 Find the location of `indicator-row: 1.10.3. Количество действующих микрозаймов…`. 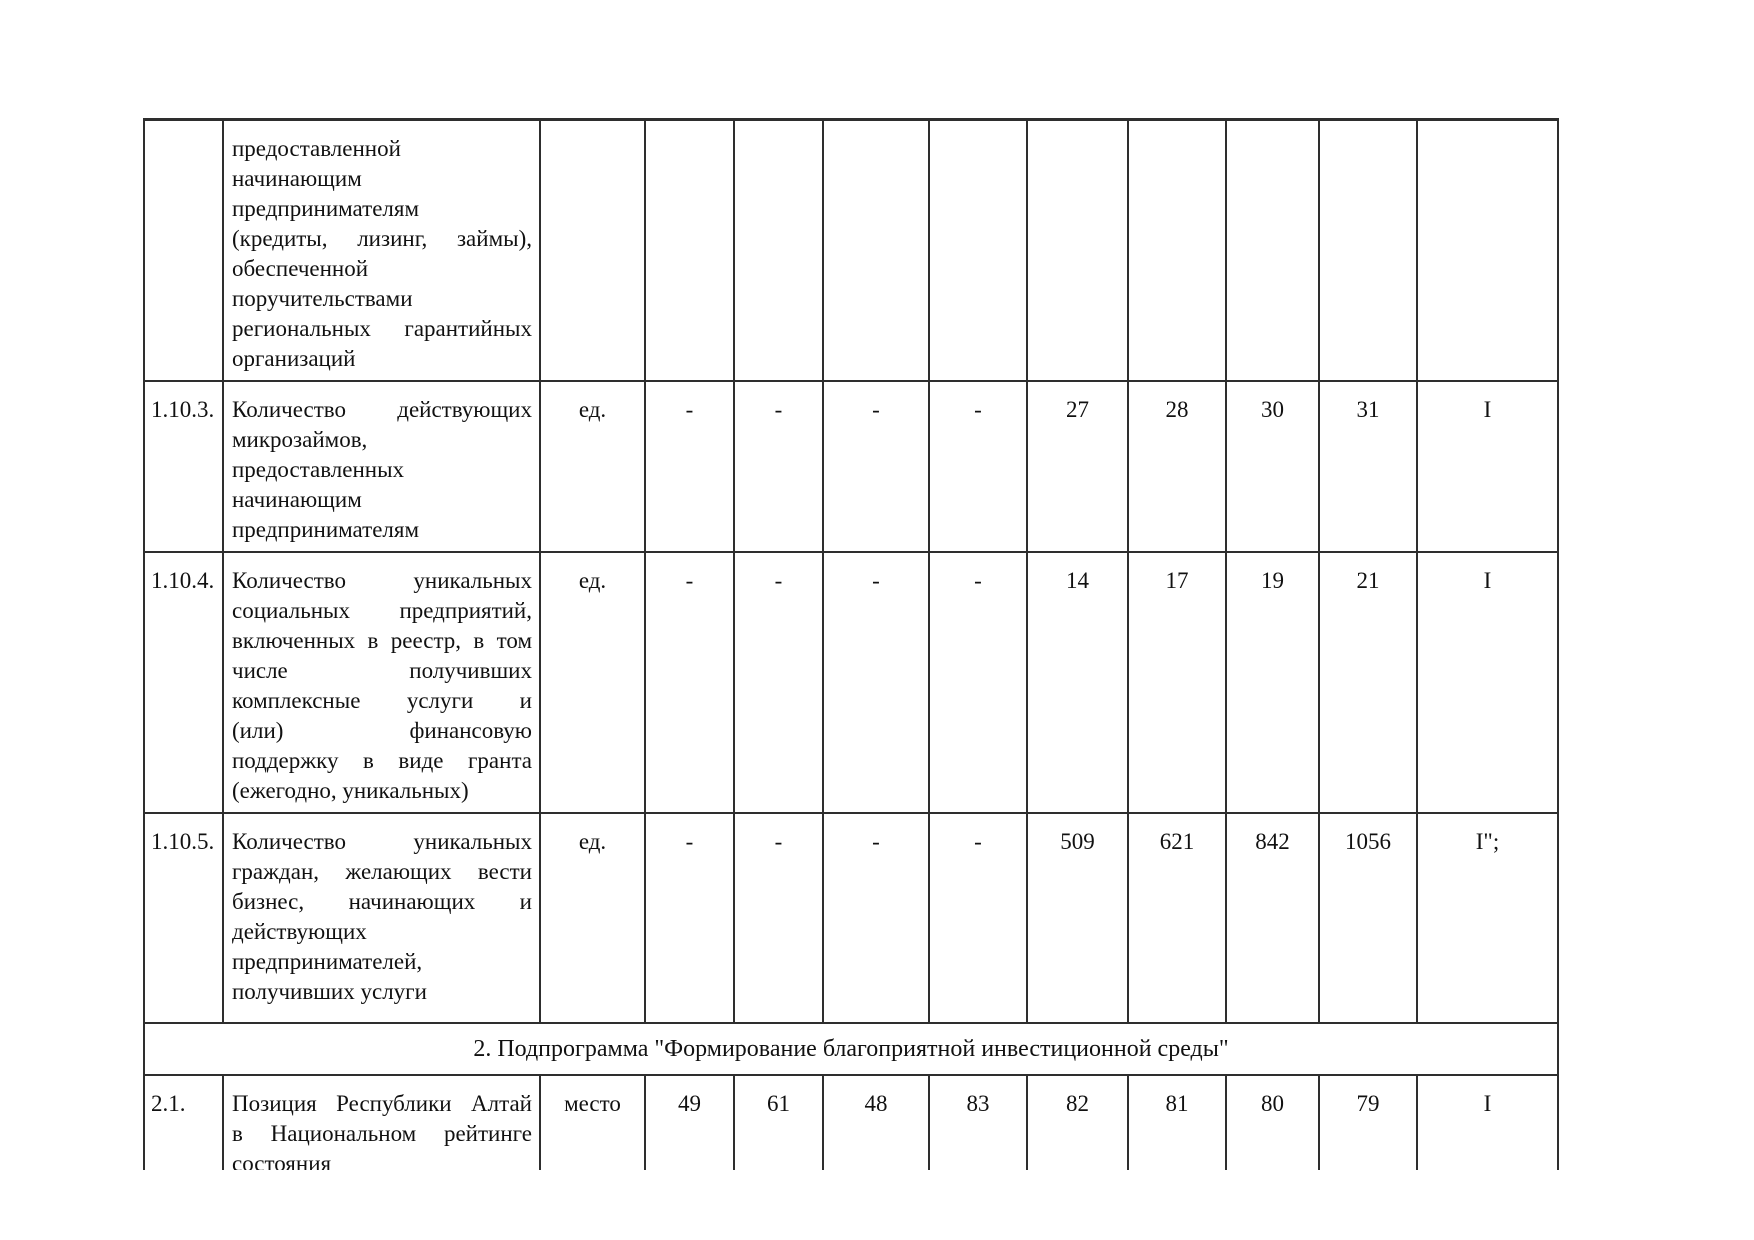

indicator-row: 1.10.3. Количество действующих микрозаймов… is located at coordinates (851, 466).